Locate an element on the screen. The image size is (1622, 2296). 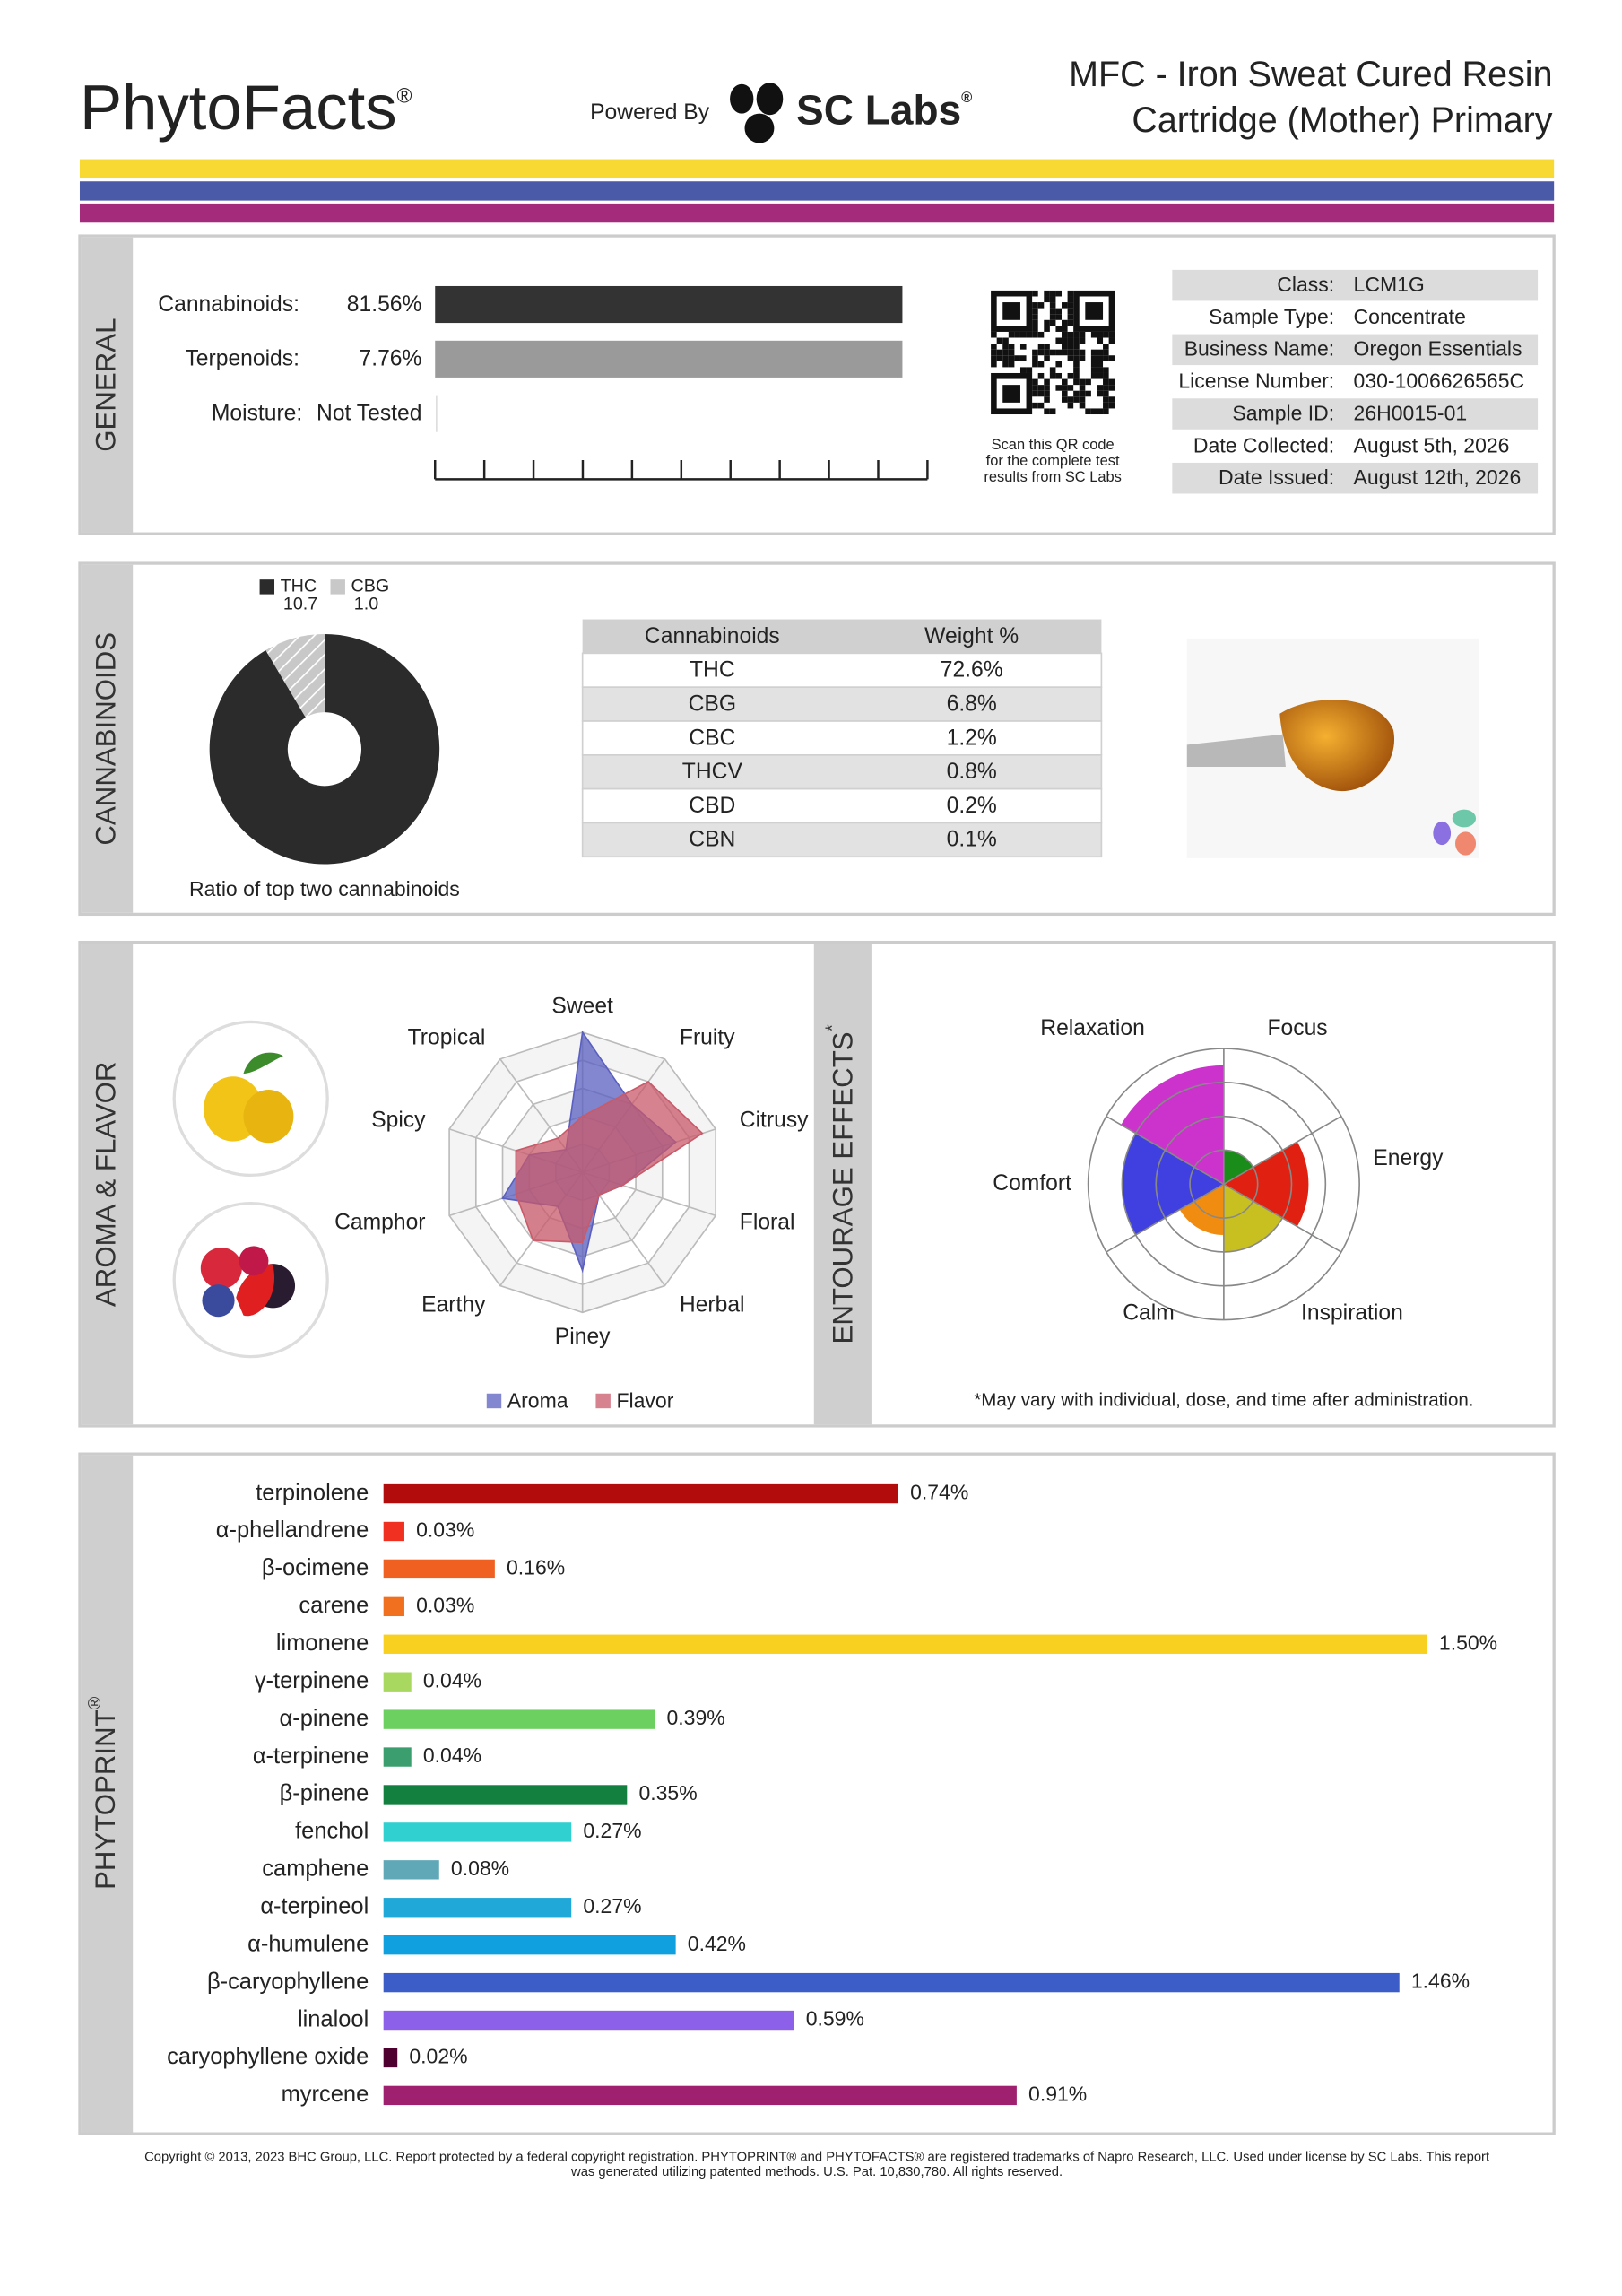
brand: PhytoFacts® is located at coordinates (246, 107).